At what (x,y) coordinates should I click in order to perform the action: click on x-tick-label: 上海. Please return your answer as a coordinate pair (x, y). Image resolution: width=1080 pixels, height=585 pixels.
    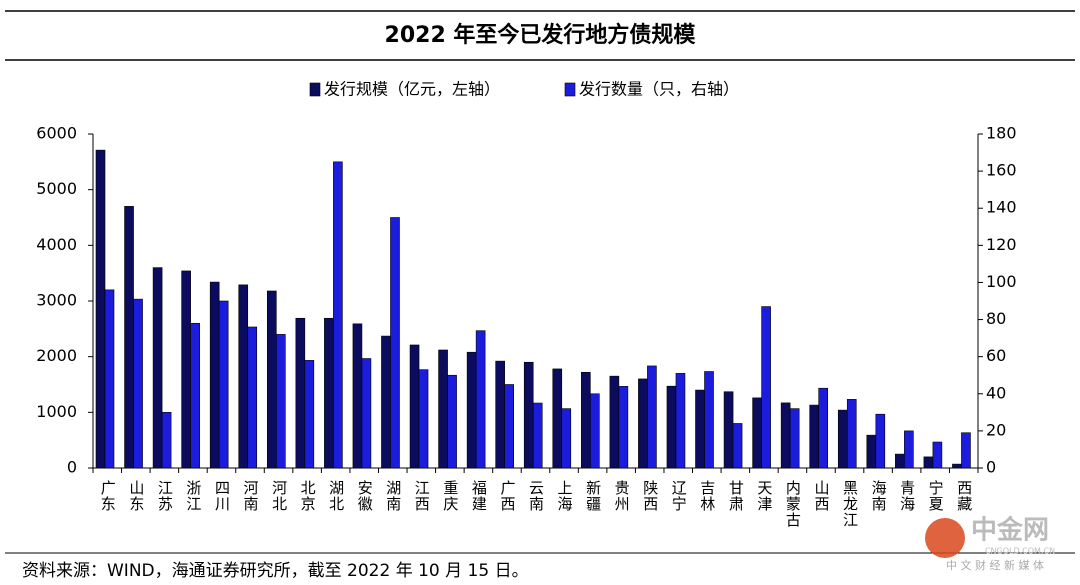
    Looking at the image, I should click on (565, 496).